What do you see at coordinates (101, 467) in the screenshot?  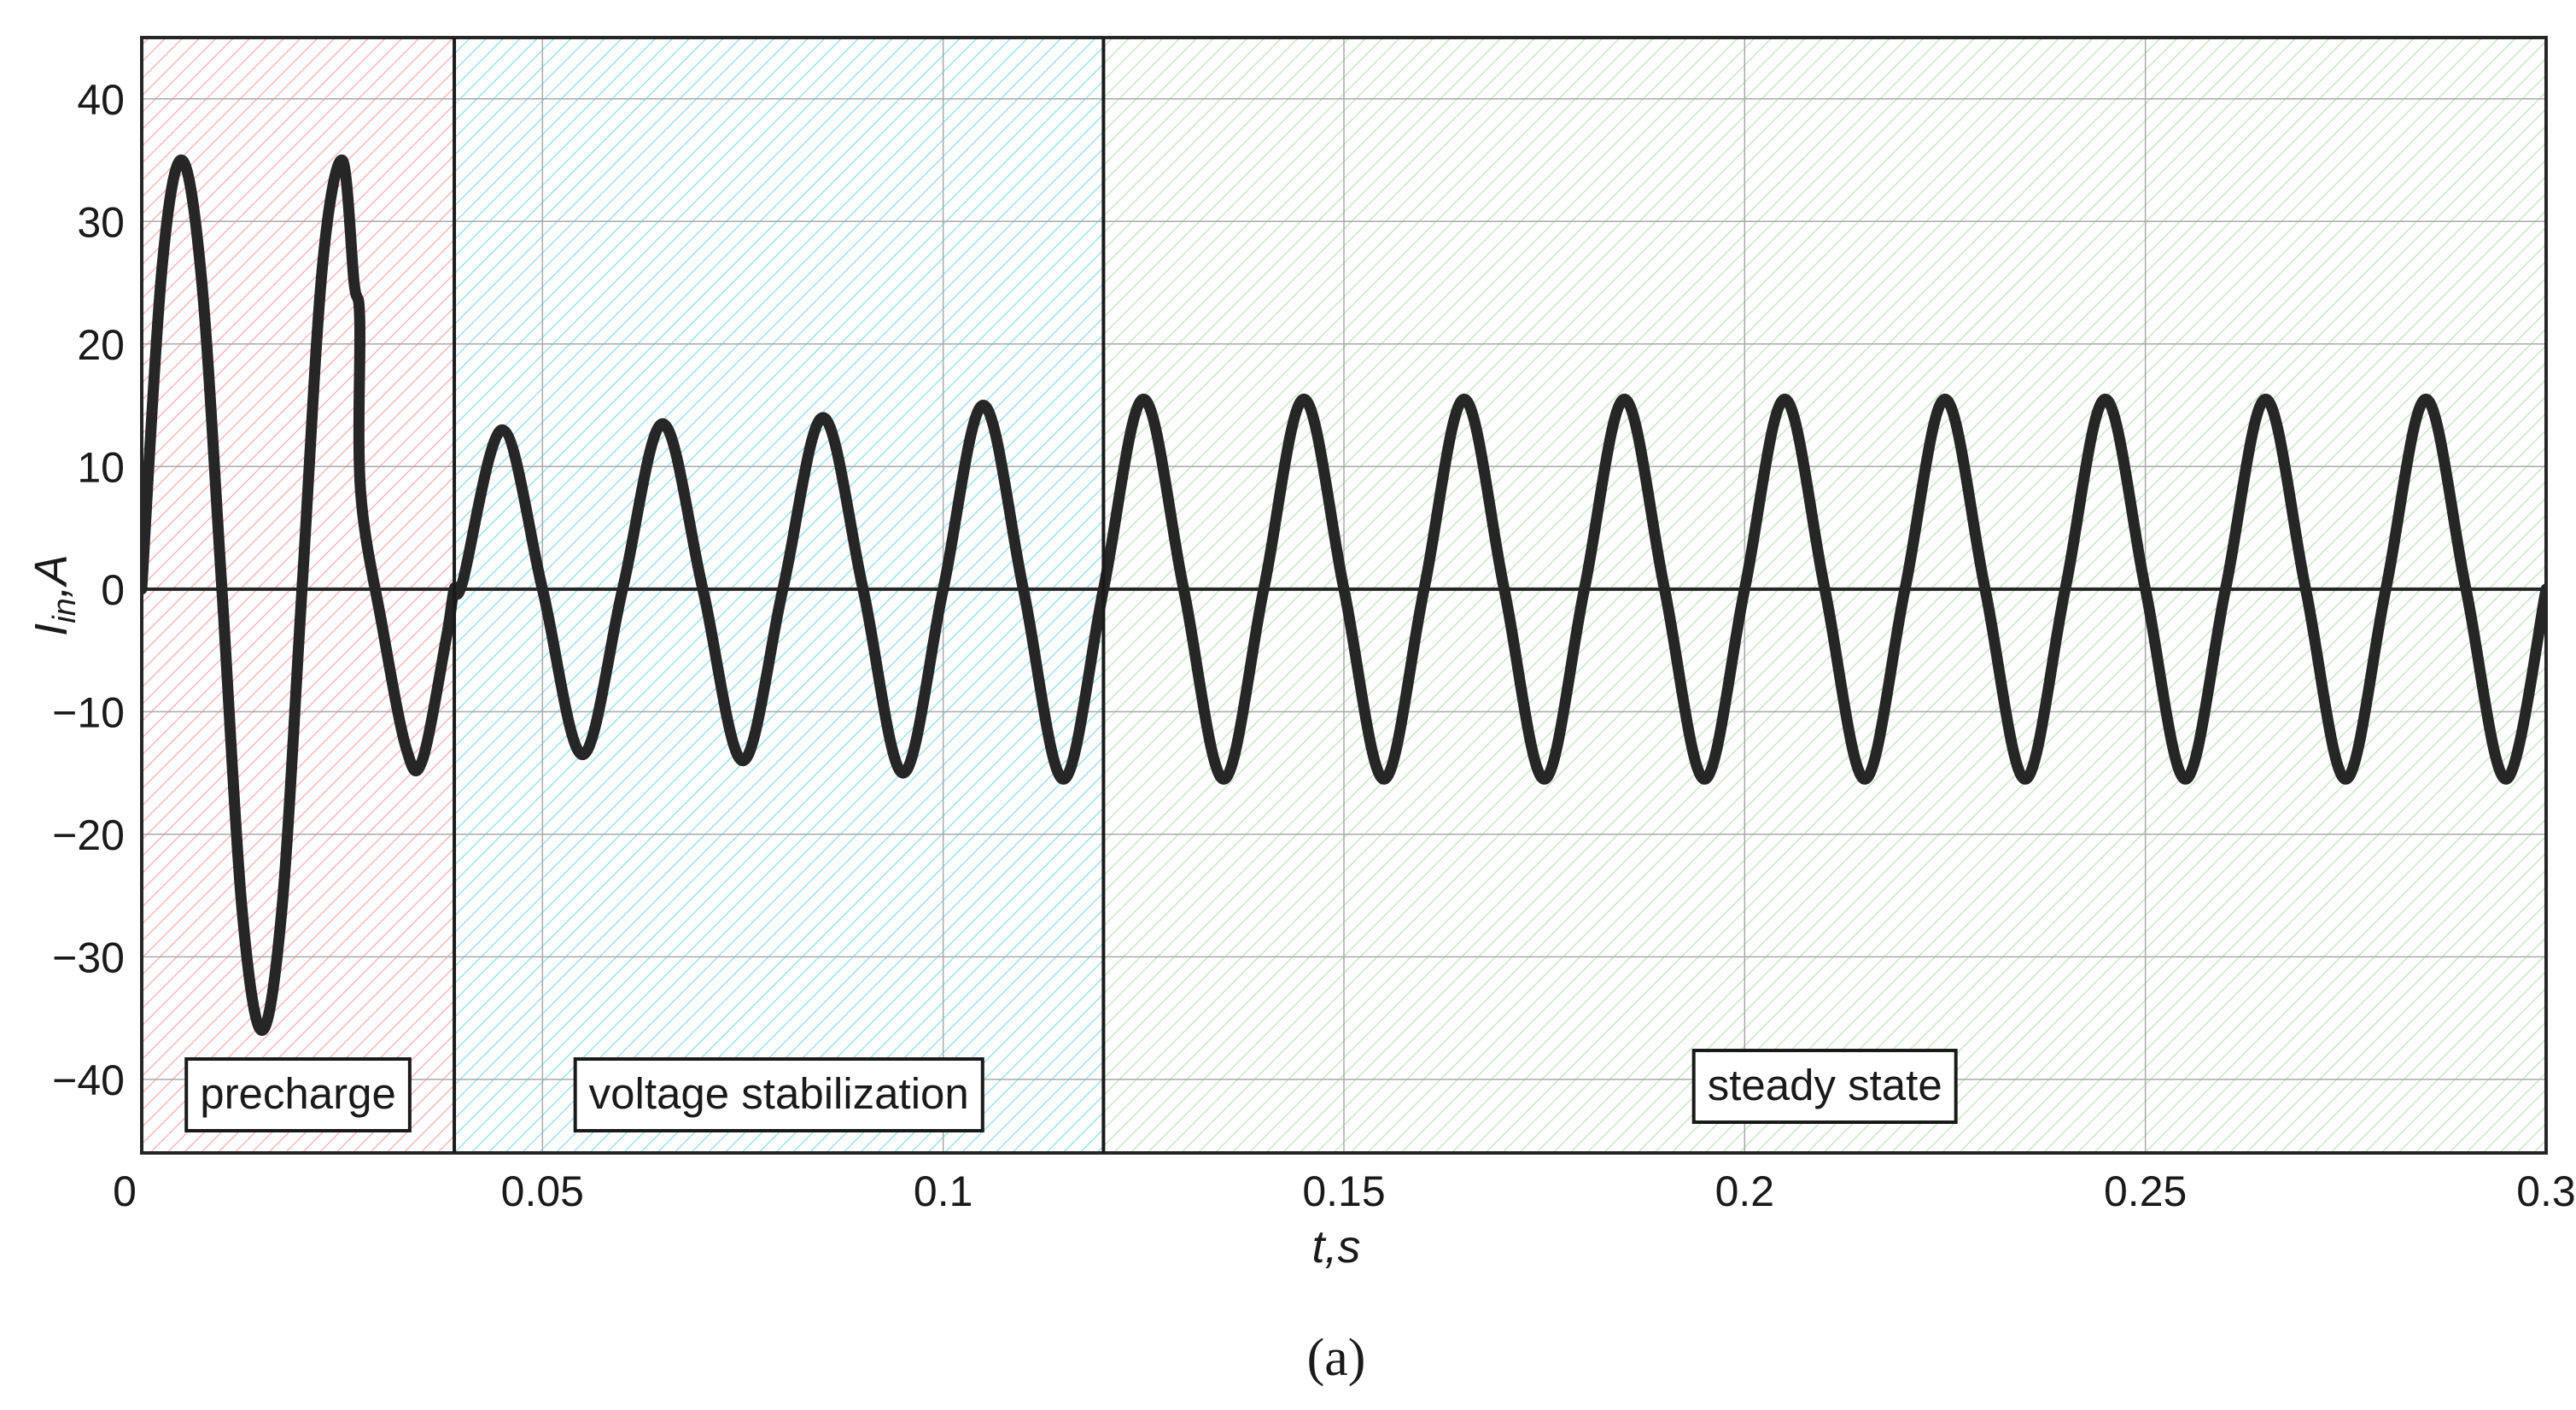 I see `y-tick-label: 10` at bounding box center [101, 467].